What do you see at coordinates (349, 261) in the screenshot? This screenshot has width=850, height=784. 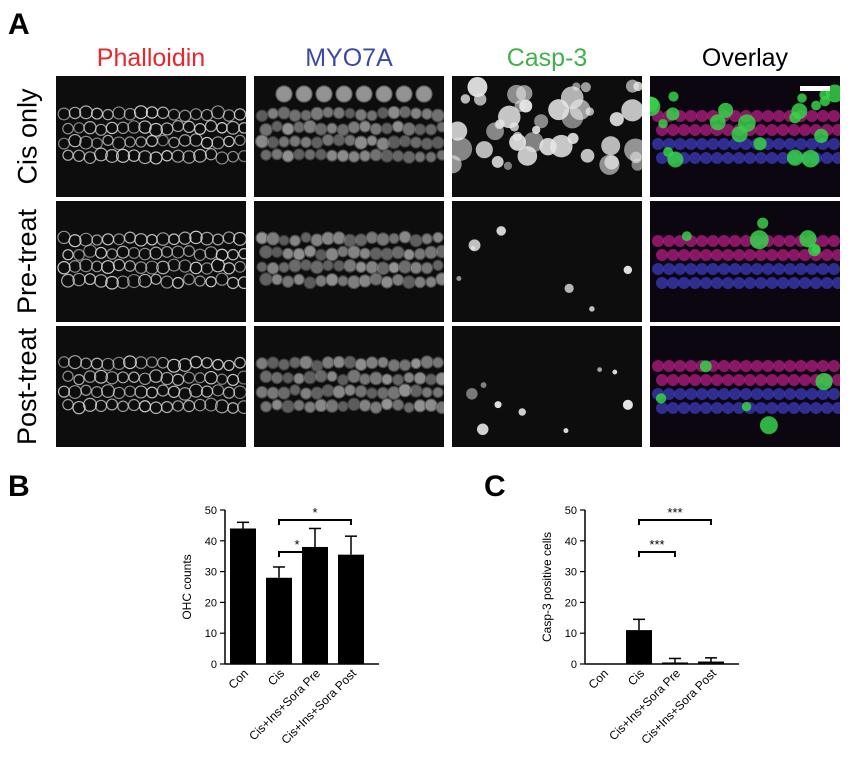 I see `micrograph-pre-treat-myo7a` at bounding box center [349, 261].